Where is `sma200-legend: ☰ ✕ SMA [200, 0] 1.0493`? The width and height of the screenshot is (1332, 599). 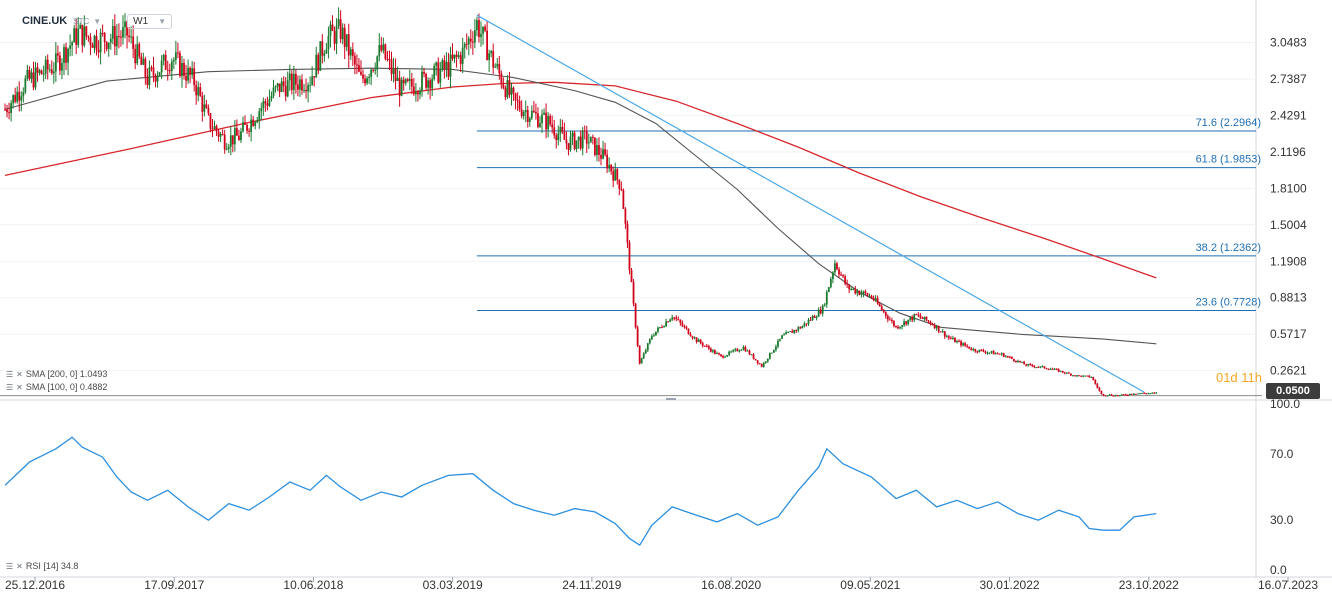 sma200-legend: ☰ ✕ SMA [200, 0] 1.0493 is located at coordinates (56, 374).